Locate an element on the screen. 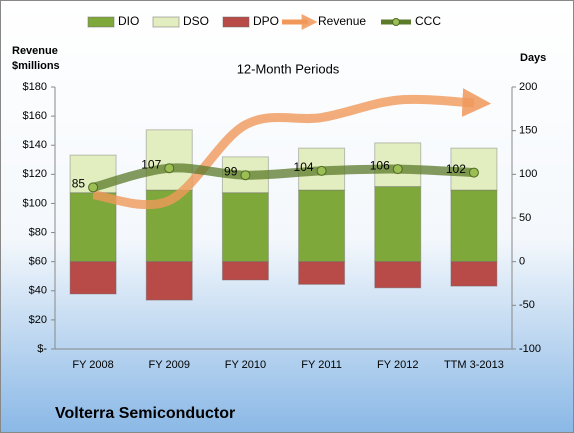 This screenshot has height=433, width=574. x-tick-label: FY 2010 is located at coordinates (245, 365).